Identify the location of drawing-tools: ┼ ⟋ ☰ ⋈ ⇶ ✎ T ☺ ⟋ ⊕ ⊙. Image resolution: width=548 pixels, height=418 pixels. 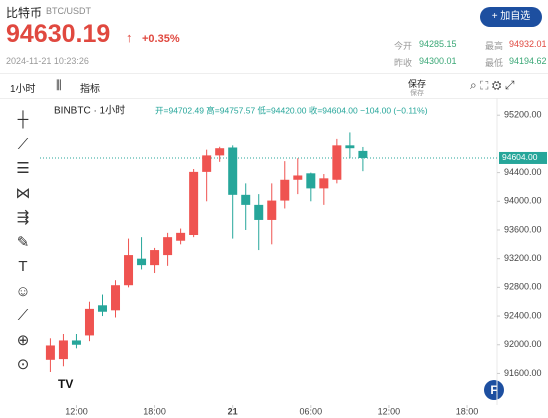
(23, 242).